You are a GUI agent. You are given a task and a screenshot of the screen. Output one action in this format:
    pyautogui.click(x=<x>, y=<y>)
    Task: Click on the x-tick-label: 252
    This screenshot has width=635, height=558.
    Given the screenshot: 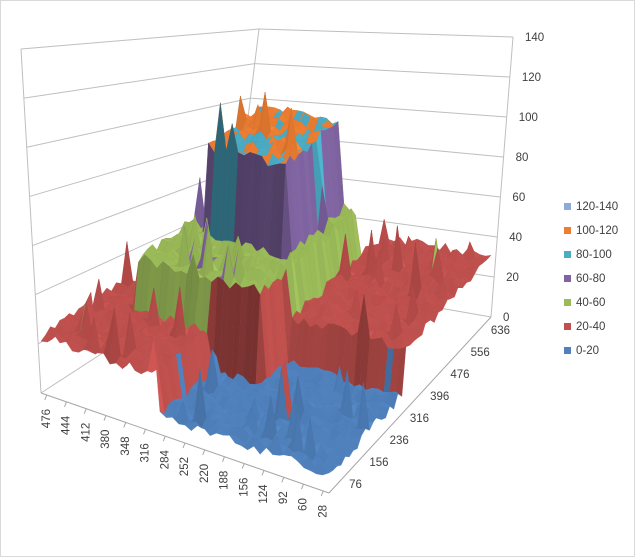 What is the action you would take?
    pyautogui.click(x=185, y=466)
    